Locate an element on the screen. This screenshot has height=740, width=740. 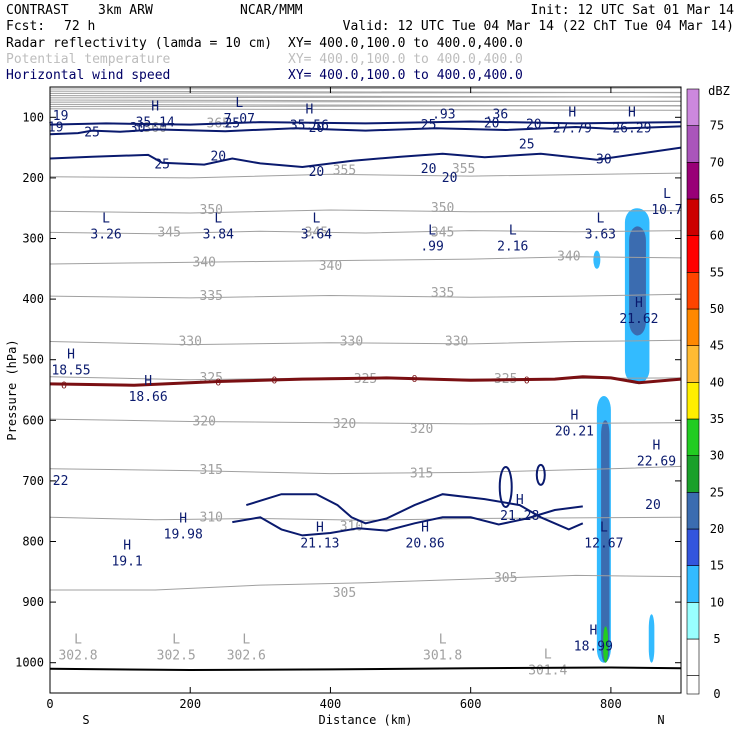
extremum-value: 12.67 is located at coordinates (603, 543).